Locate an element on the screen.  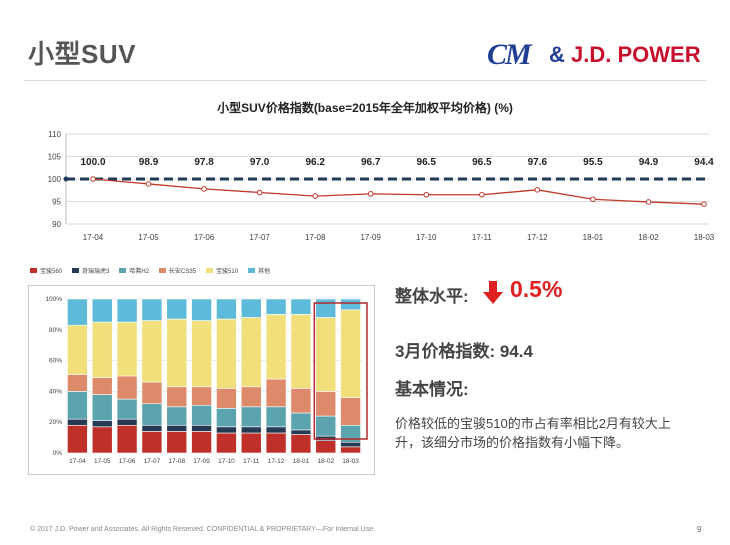
line-chart-title: 小型SUV价格指数(base=2015年全年加权平均价格) (%) is located at coordinates (365, 108).